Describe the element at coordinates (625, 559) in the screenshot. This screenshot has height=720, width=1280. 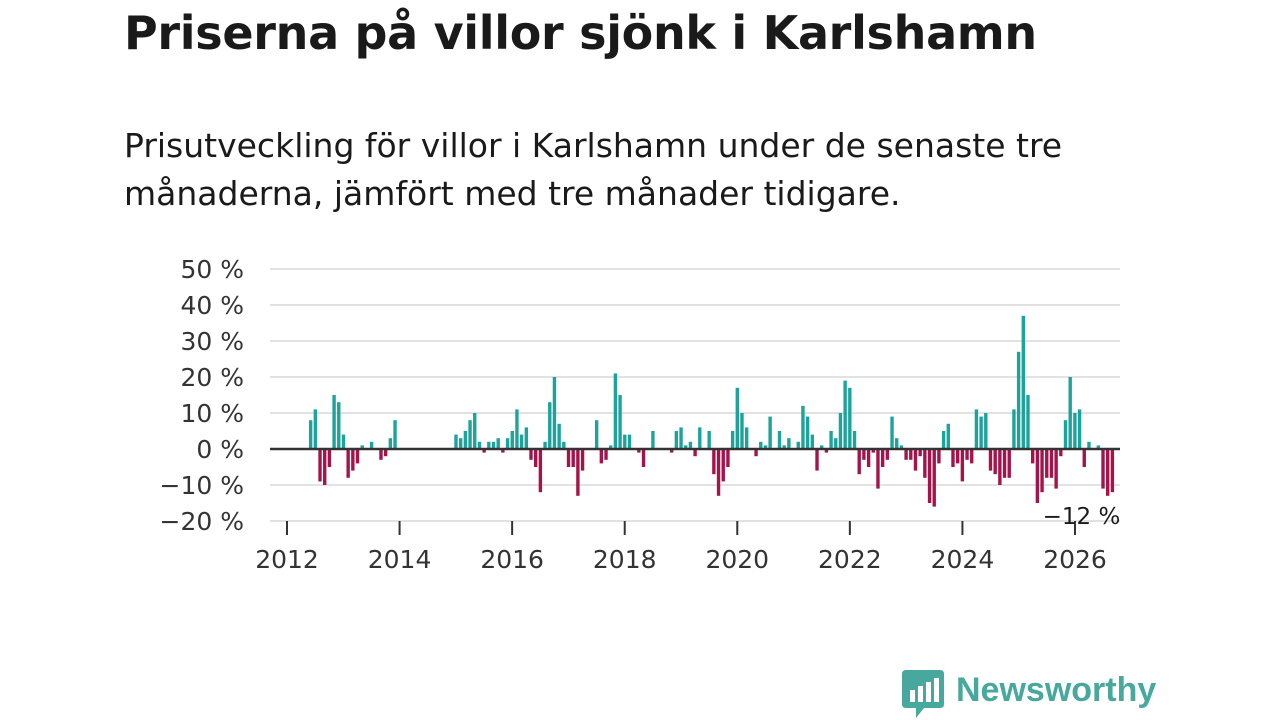
I see `x-tick-label: 2018` at that location.